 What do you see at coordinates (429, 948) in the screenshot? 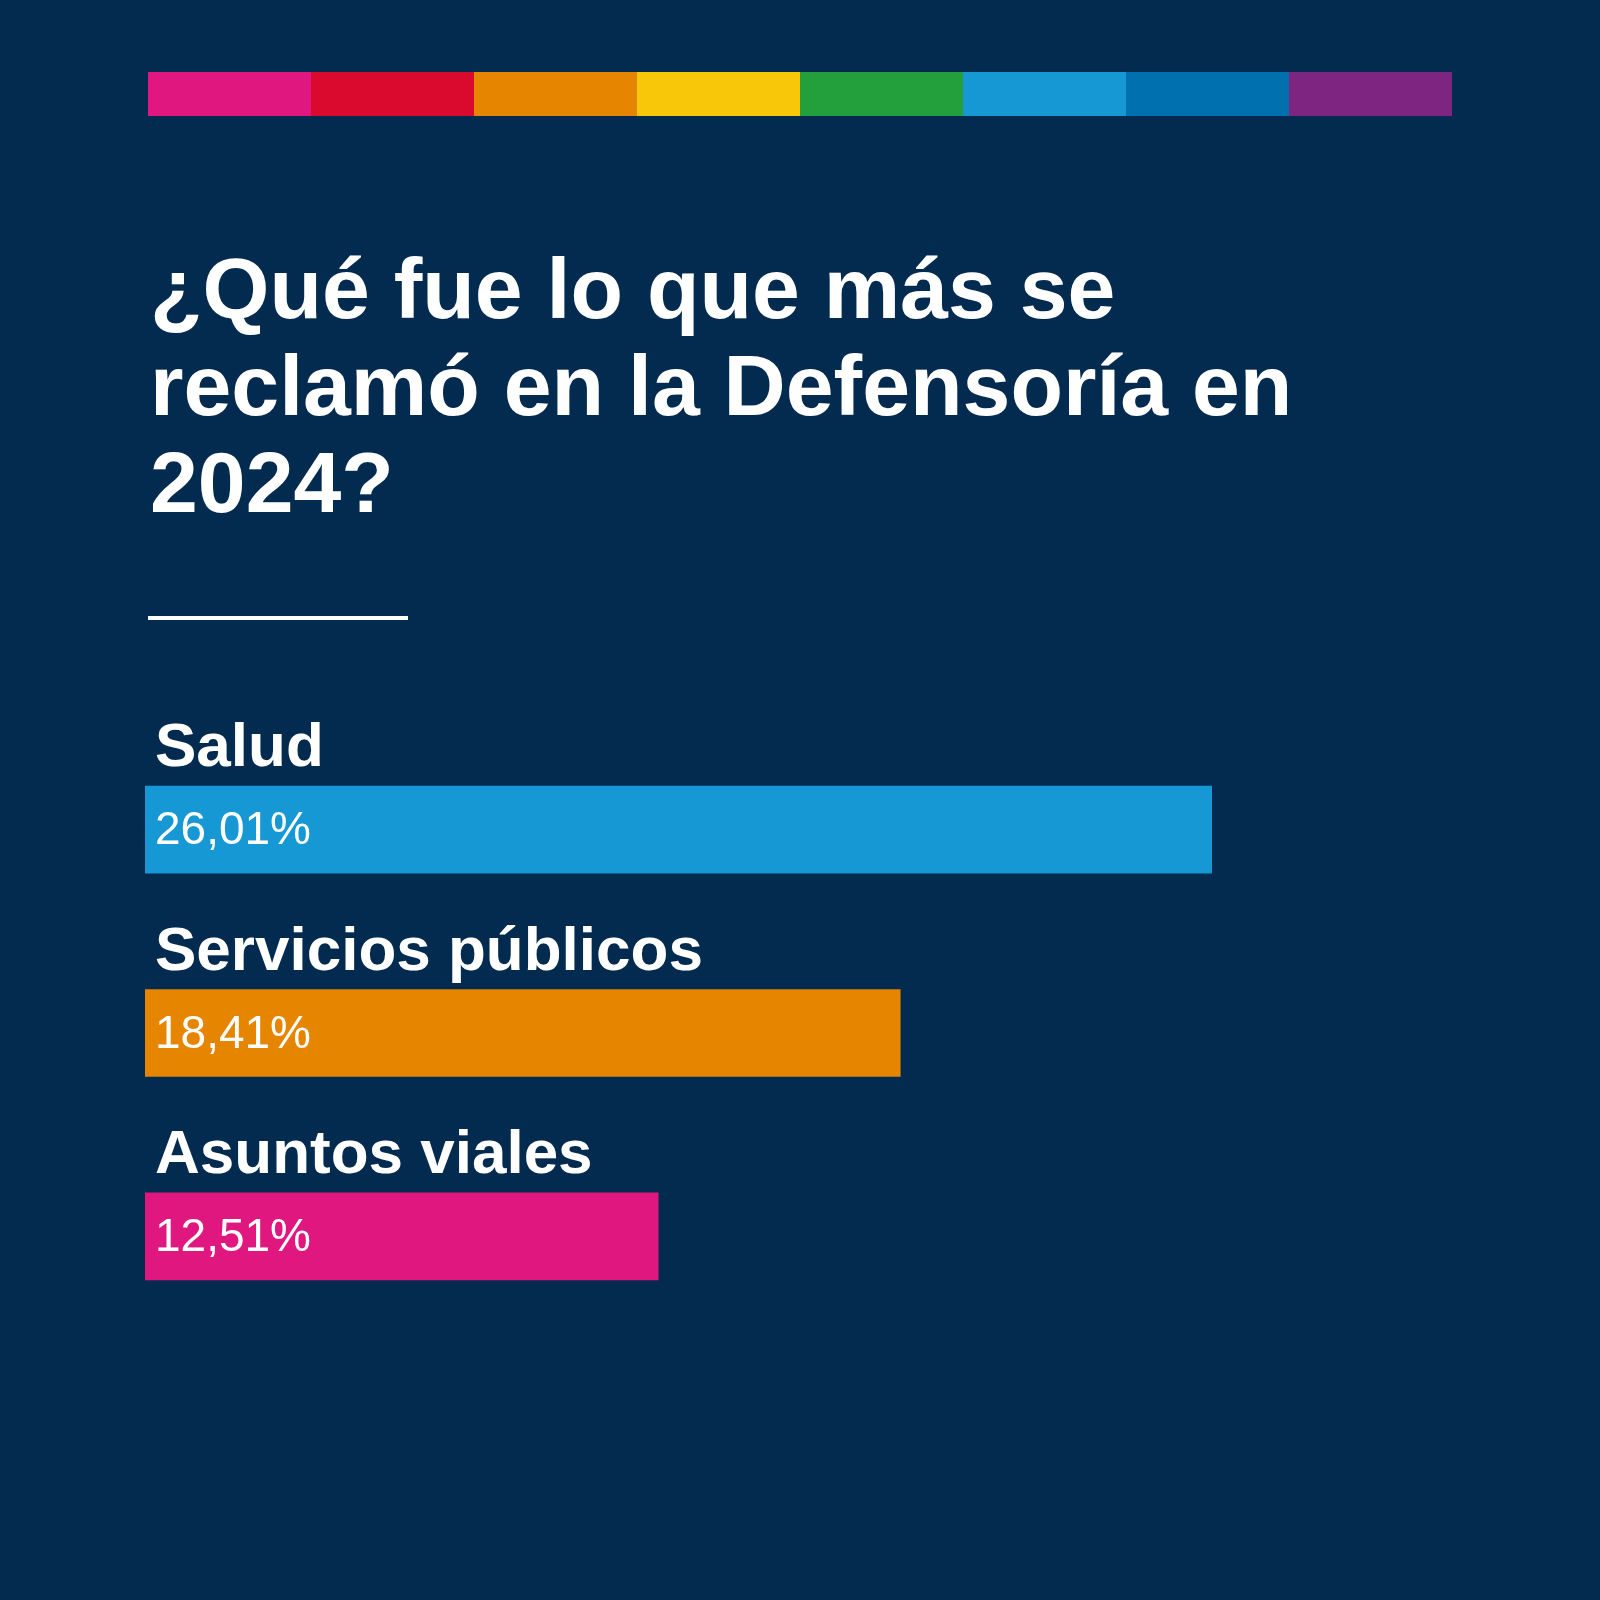
I see `y-tick-label: Servicios públicos` at bounding box center [429, 948].